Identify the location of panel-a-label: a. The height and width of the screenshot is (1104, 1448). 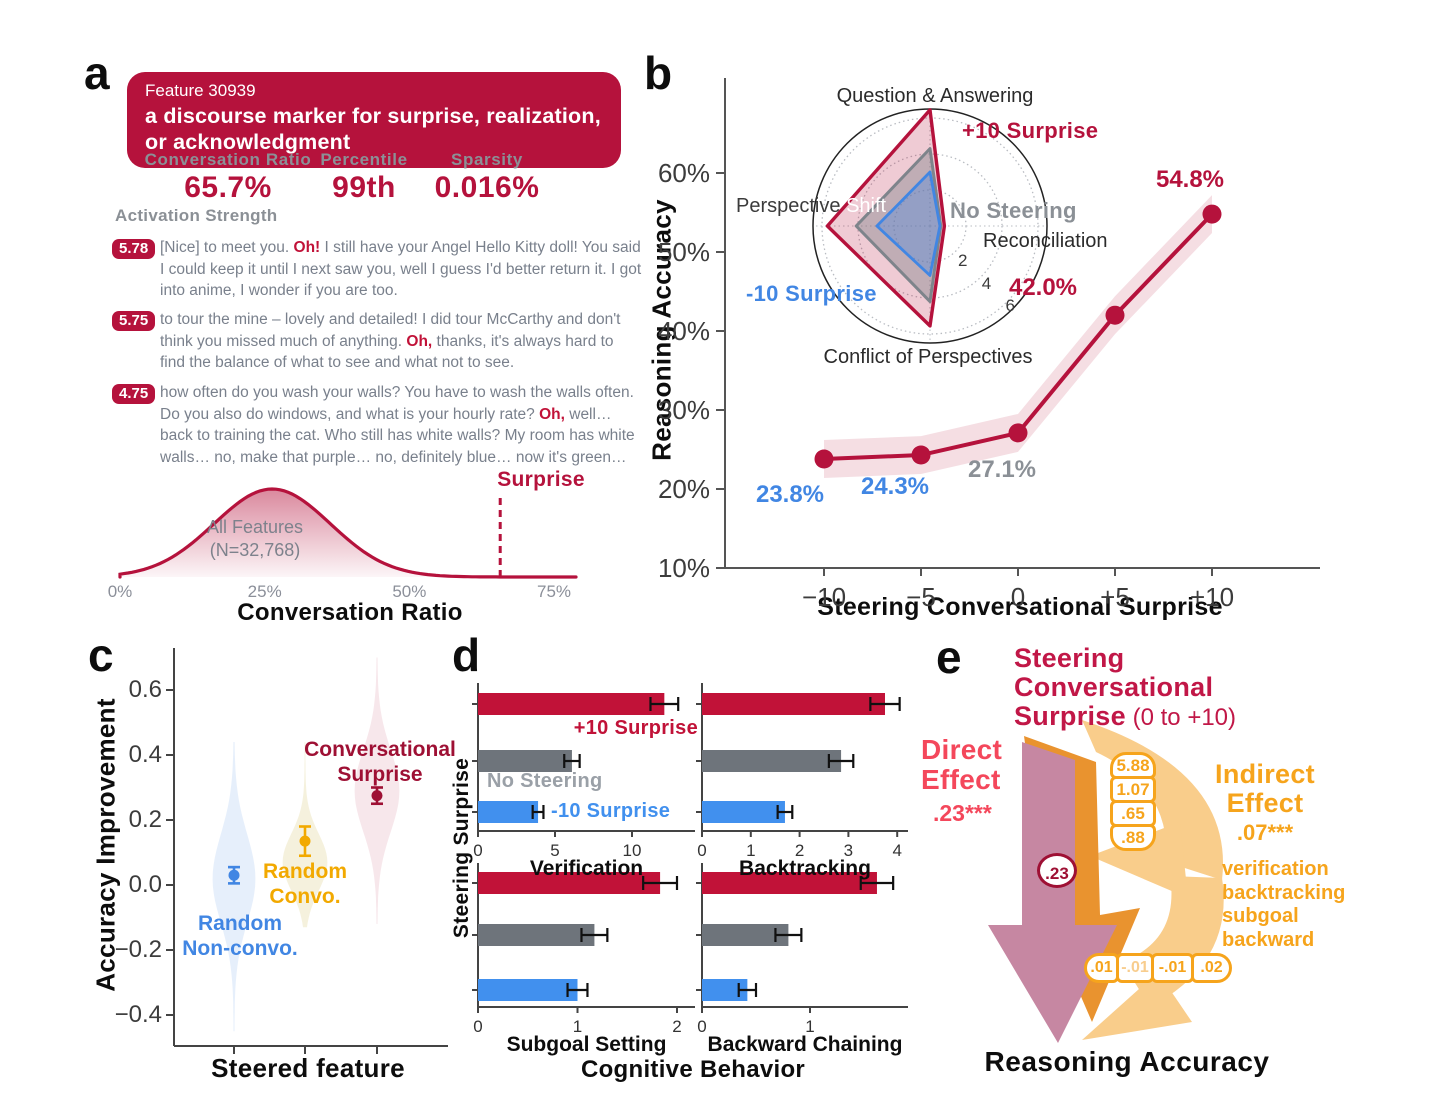
(97, 73).